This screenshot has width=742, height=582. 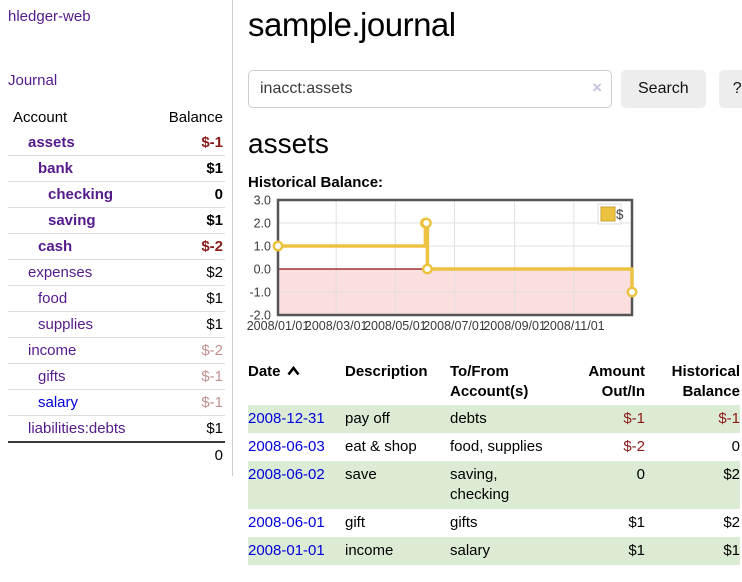 I want to click on transaction-accounts: debts, so click(x=468, y=418).